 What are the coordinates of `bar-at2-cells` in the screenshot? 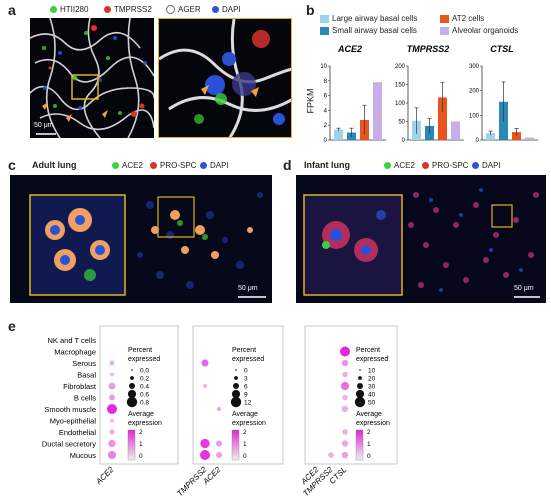 It's located at (442, 118).